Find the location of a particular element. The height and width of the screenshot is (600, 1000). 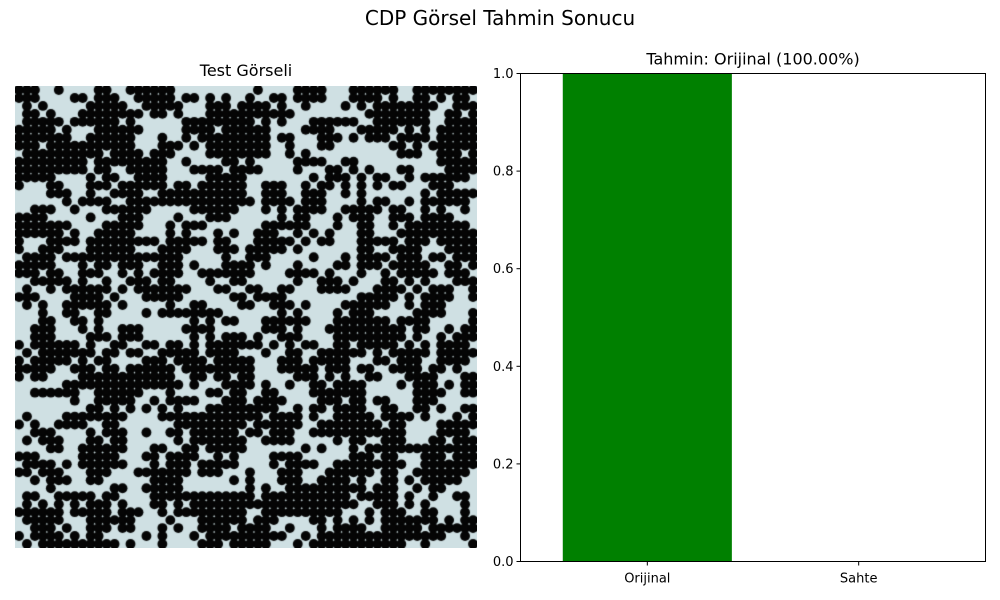

x-tick-label: Orijinal is located at coordinates (647, 579).